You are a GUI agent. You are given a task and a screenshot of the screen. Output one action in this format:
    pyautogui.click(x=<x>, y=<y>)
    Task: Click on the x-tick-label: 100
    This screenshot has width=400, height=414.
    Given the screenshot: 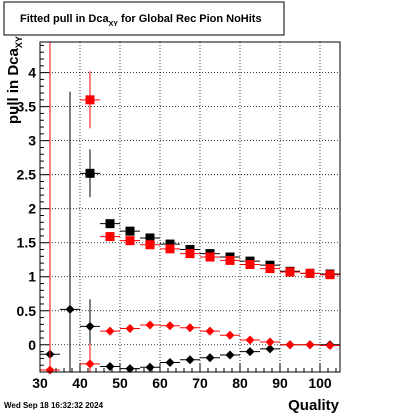 What is the action you would take?
    pyautogui.click(x=320, y=383)
    